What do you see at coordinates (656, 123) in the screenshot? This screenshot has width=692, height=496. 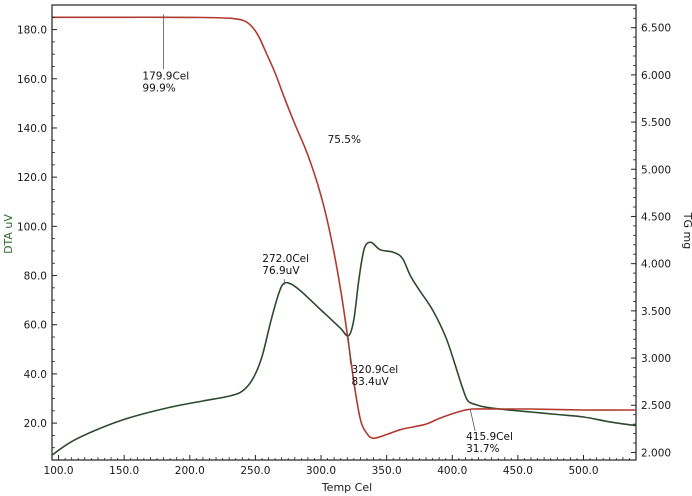 I see `y-right-tick-label: 5.500` at bounding box center [656, 123].